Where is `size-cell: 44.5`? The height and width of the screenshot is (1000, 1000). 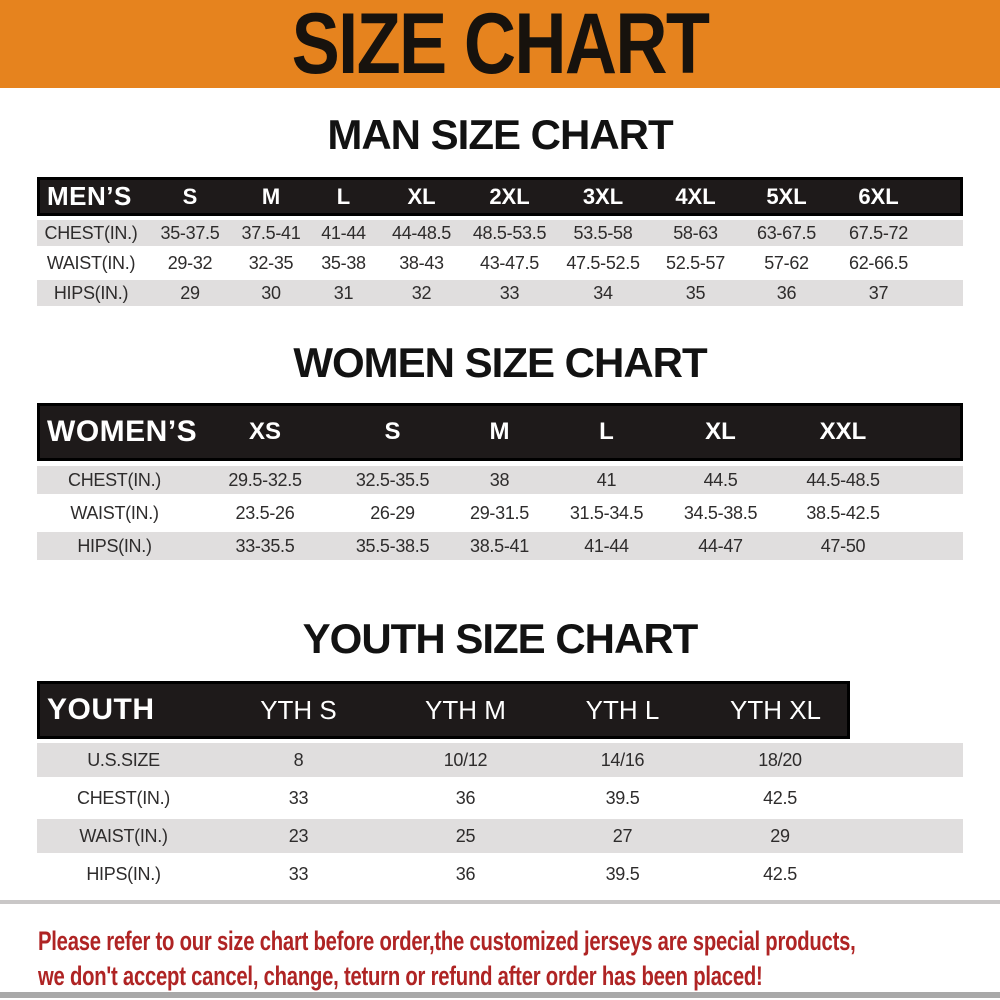 size-cell: 44.5 is located at coordinates (720, 479).